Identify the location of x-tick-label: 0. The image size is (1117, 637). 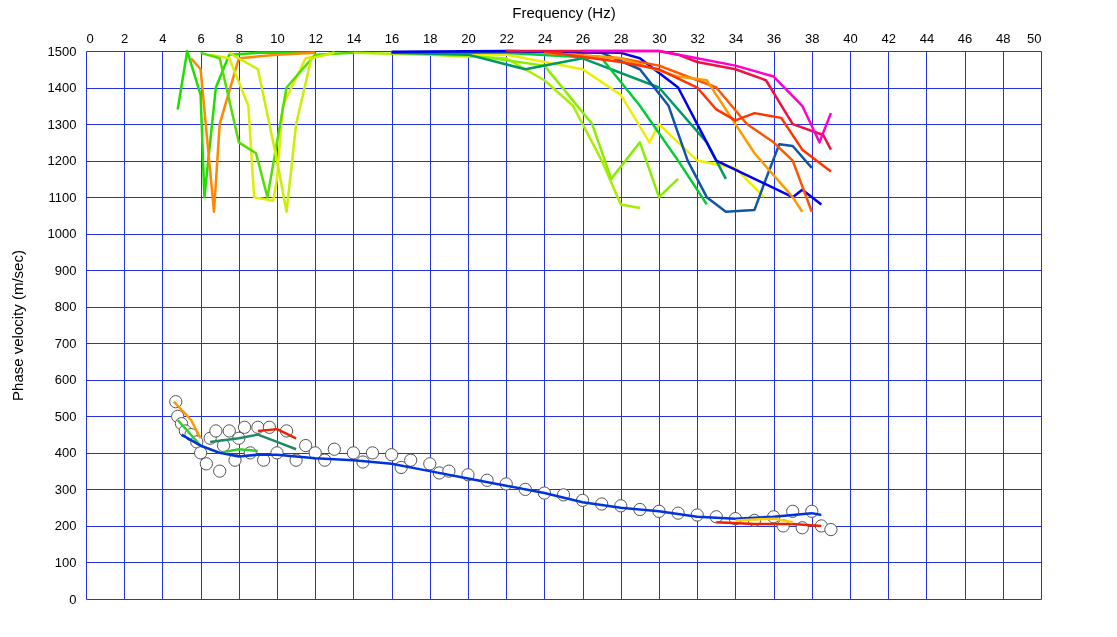
(90, 38).